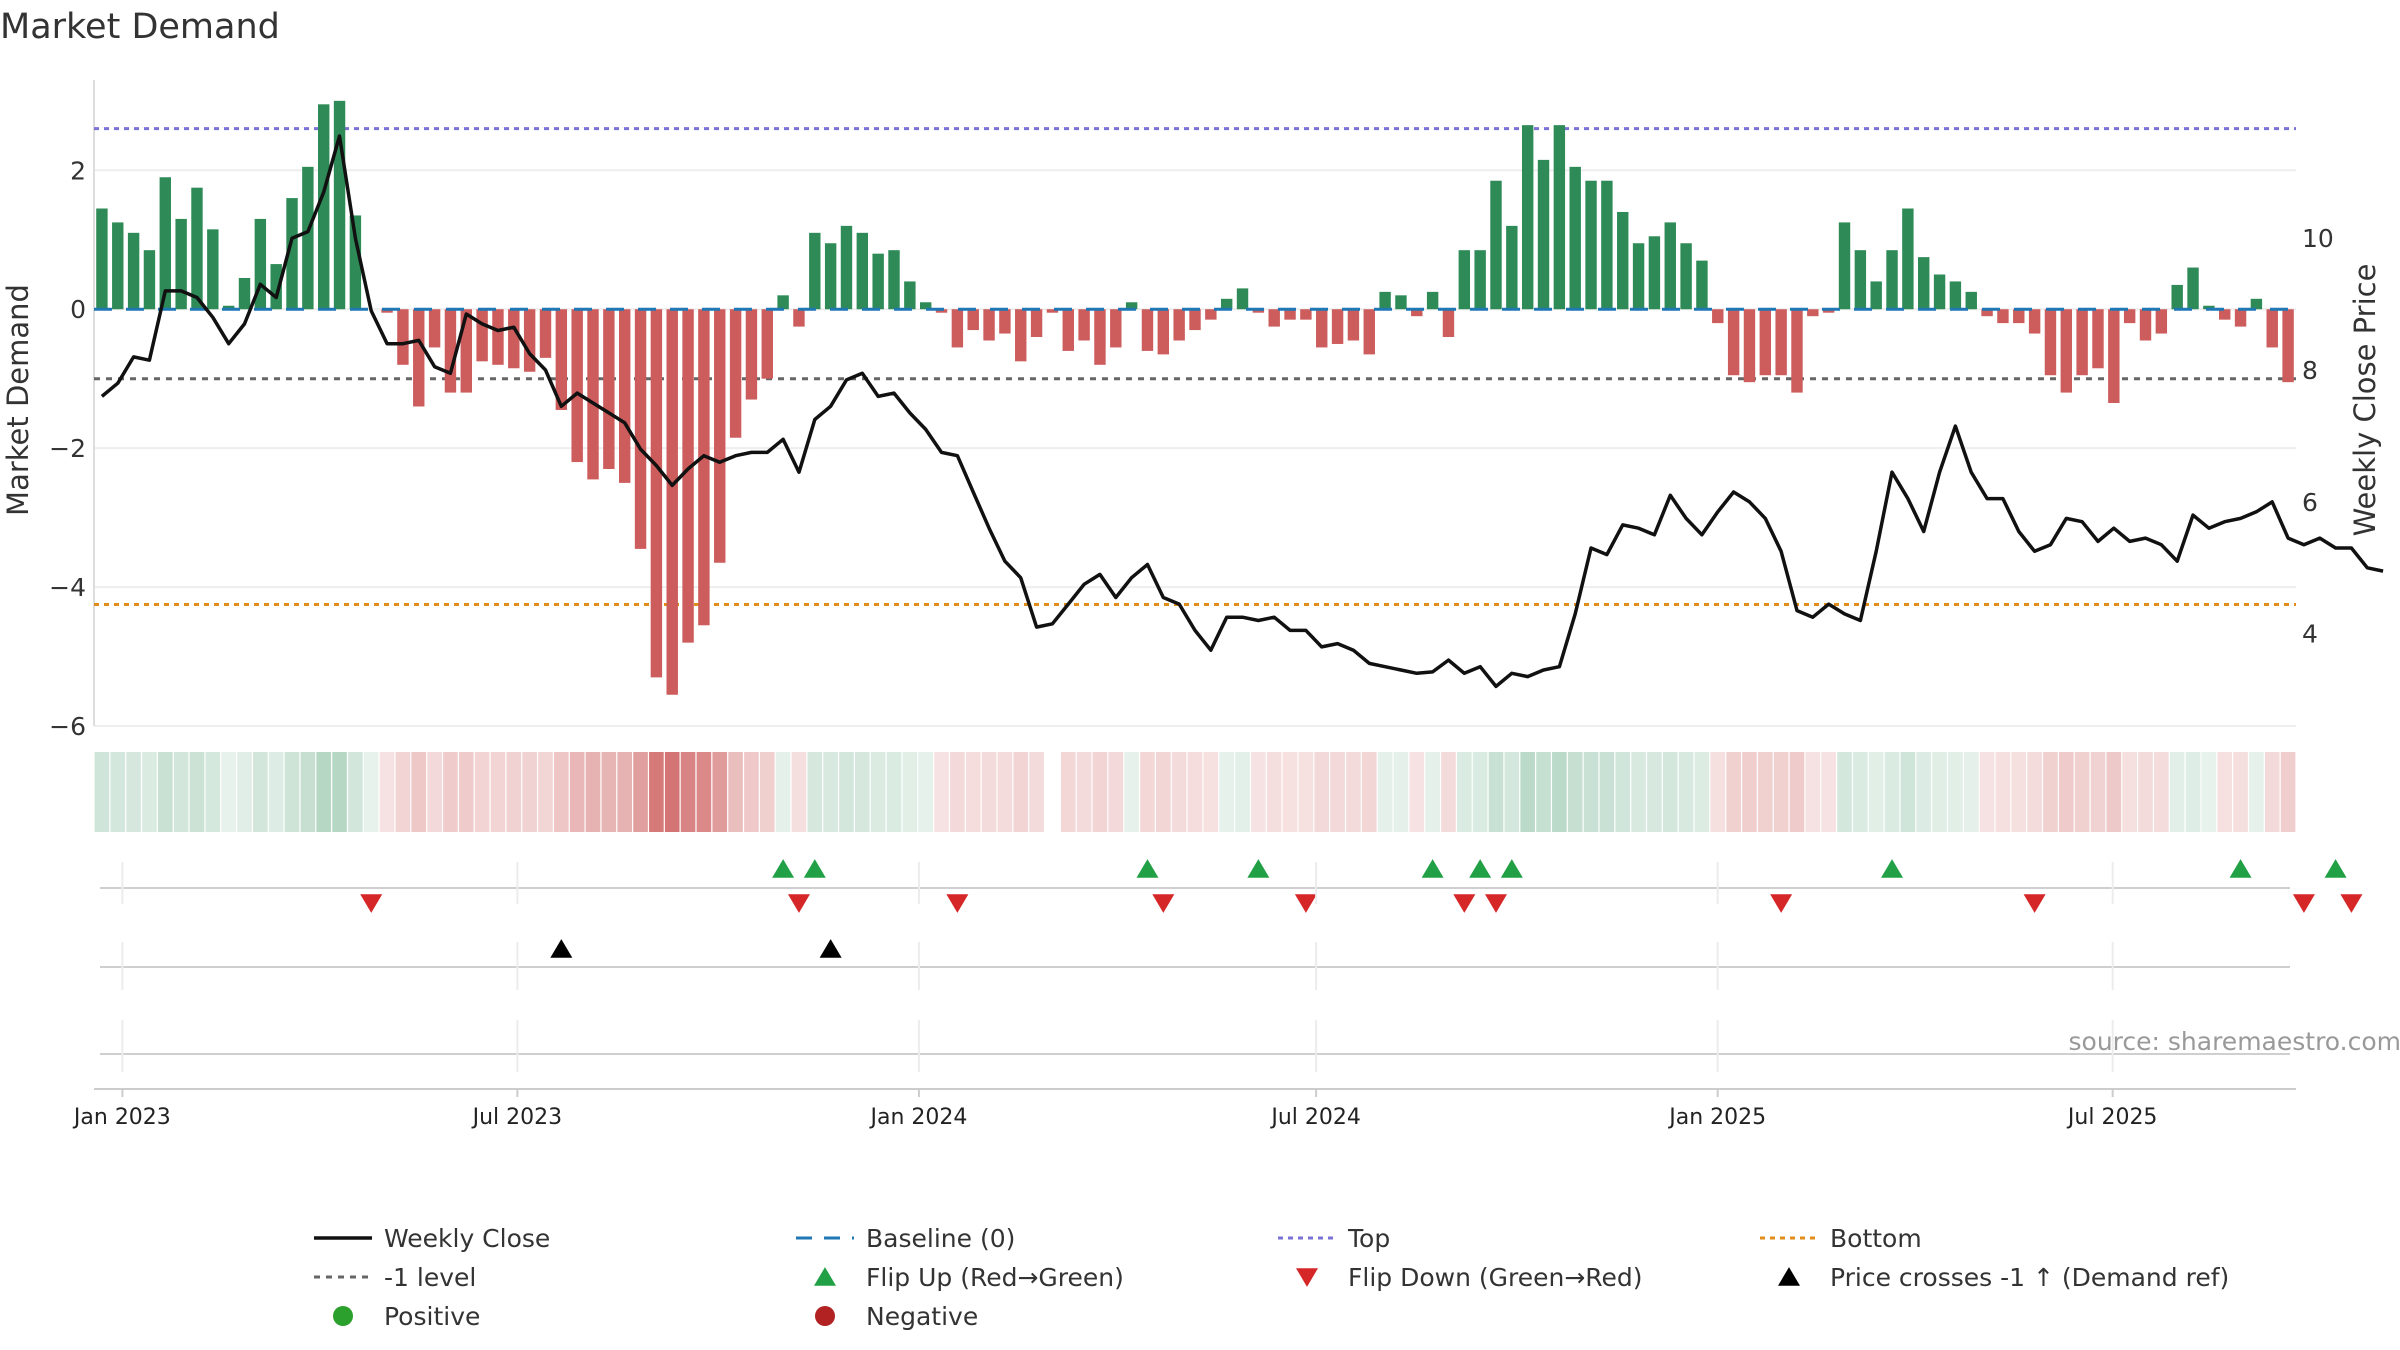 The height and width of the screenshot is (1350, 2400). What do you see at coordinates (917, 1117) in the screenshot?
I see `x-tick-label: Jan 2024` at bounding box center [917, 1117].